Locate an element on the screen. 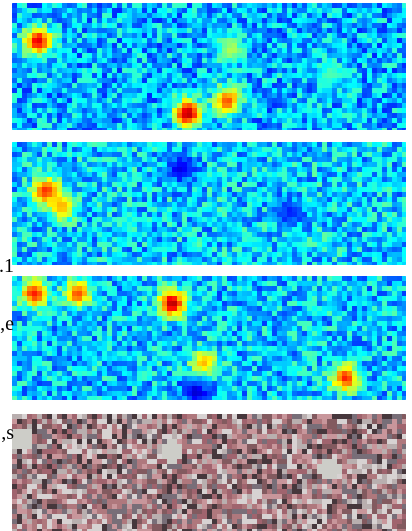 Image resolution: width=412 pixels, height=531 pixels. side-text-3: s, is located at coordinates (7, 433).